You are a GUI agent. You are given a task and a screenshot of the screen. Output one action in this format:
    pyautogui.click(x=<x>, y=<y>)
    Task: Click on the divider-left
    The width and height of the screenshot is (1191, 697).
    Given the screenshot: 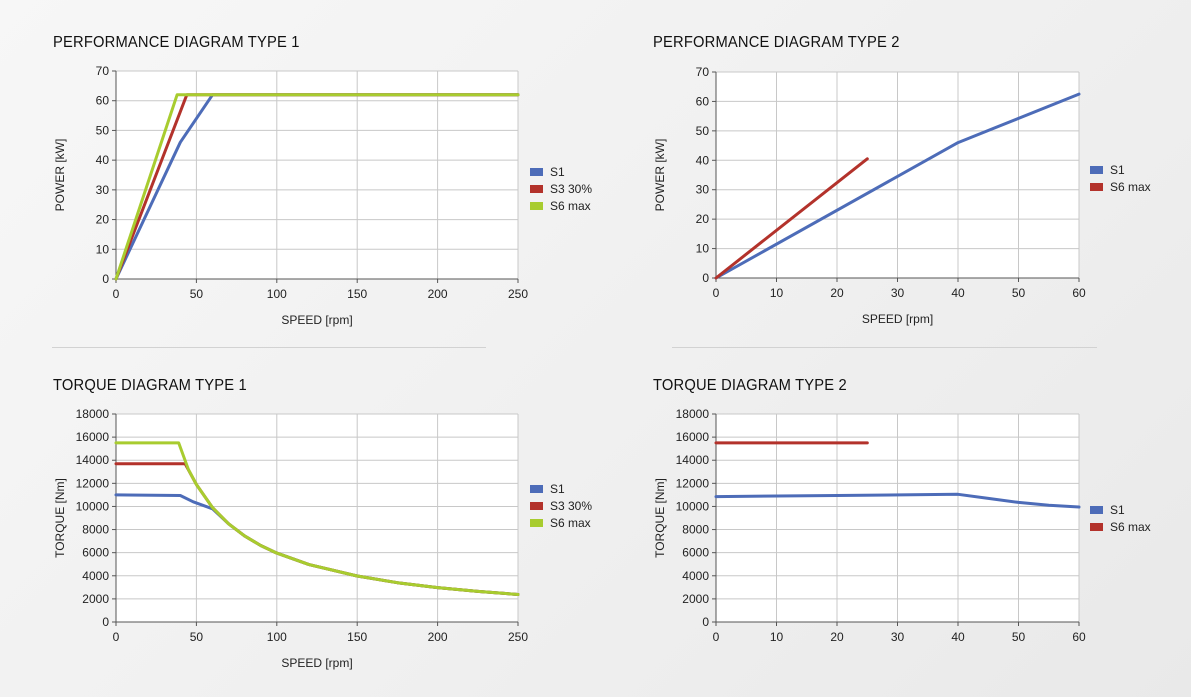 What is the action you would take?
    pyautogui.click(x=269, y=347)
    